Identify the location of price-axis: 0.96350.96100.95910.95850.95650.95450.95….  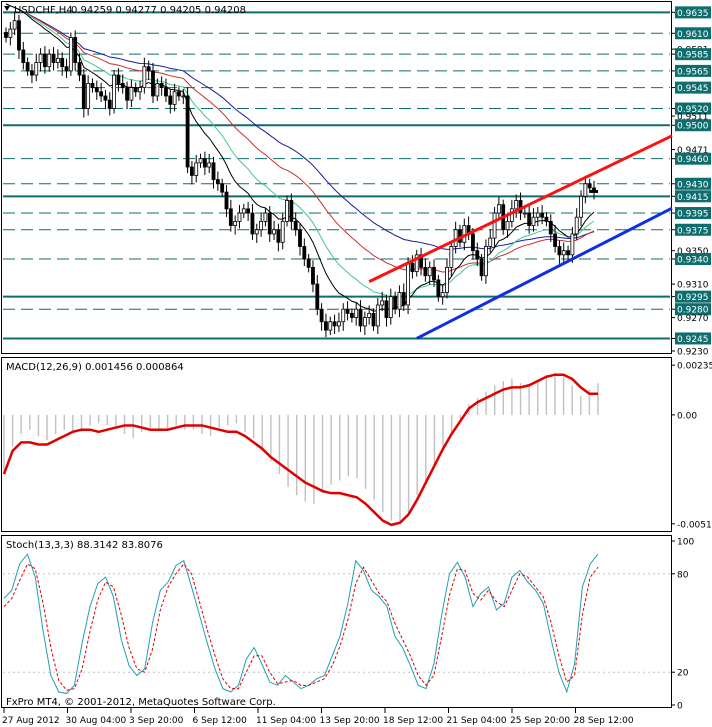
(650, 182).